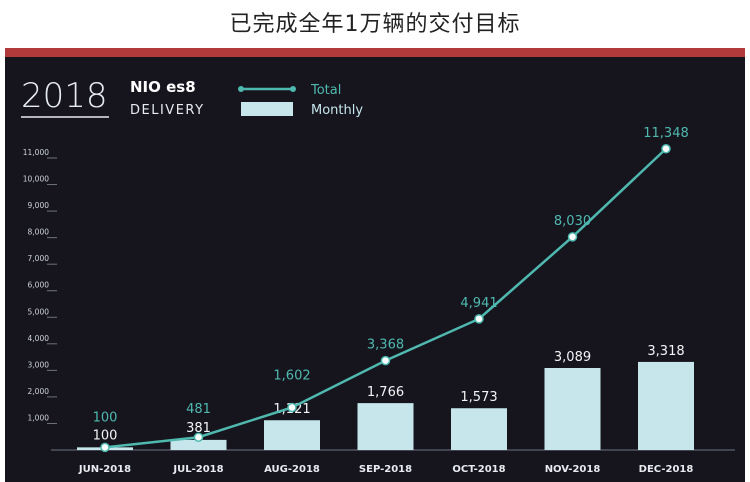 This screenshot has height=482, width=750. What do you see at coordinates (293, 89) in the screenshot?
I see `legend-total-marker-end` at bounding box center [293, 89].